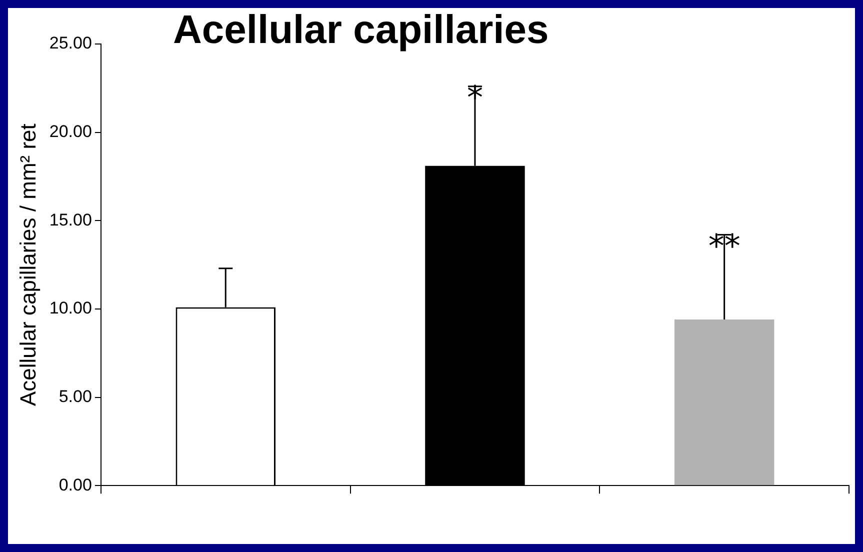  Describe the element at coordinates (361, 30) in the screenshot. I see `chart-title: Acellular capillaries` at that location.